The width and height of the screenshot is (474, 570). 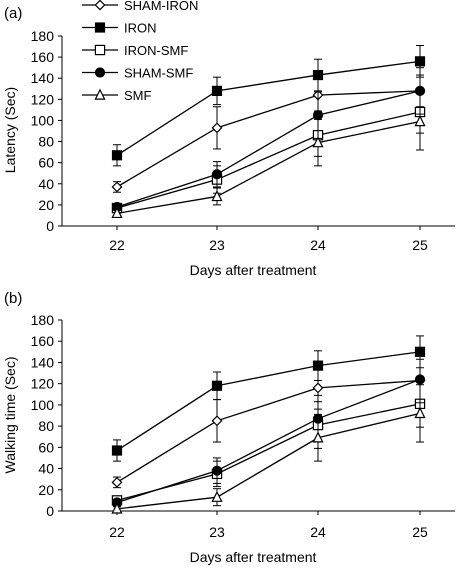 I want to click on series-sham-iron-a, so click(x=268, y=133).